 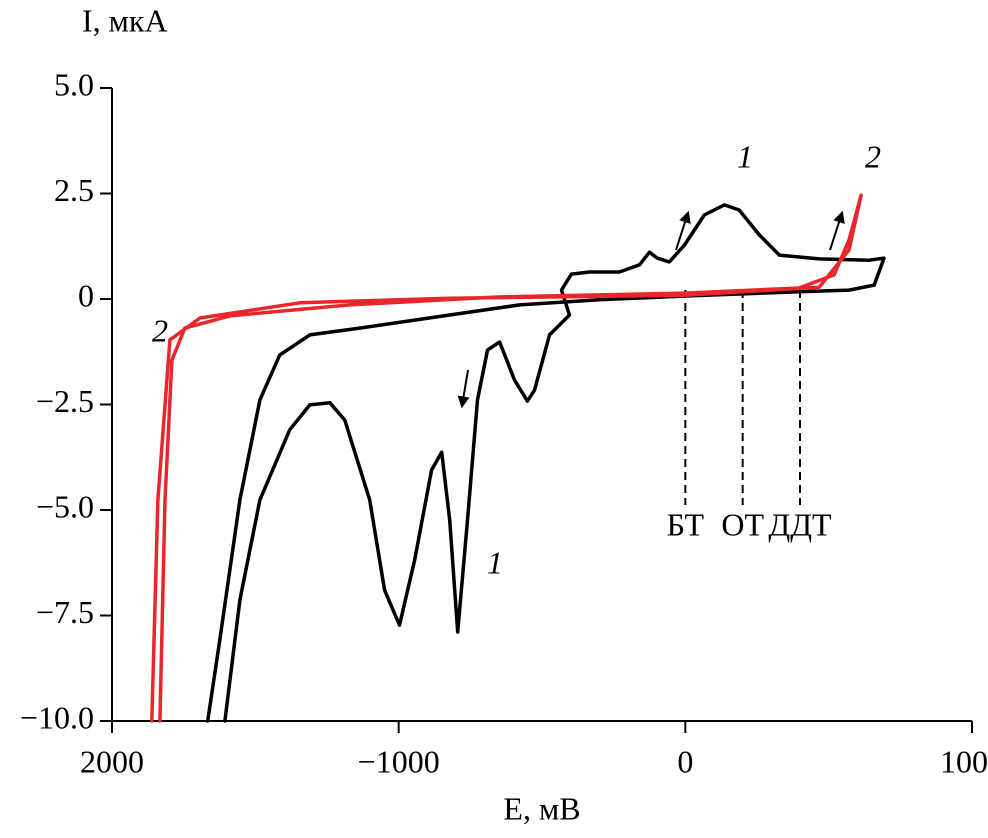 What do you see at coordinates (800, 524) in the screenshot?
I see `reference-label: ДДТ` at bounding box center [800, 524].